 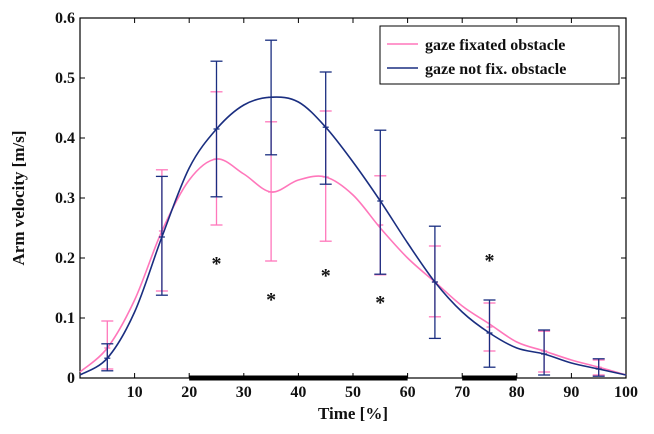 I want to click on x-tick-label: 80, so click(x=517, y=392).